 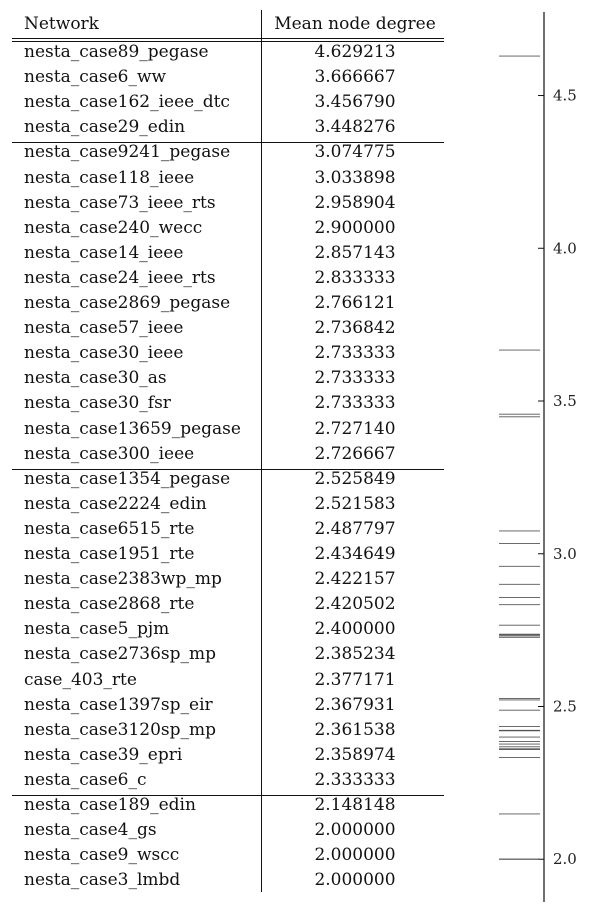 What do you see at coordinates (228, 178) in the screenshot?
I see `table-row: nesta_case118_ieee 3.033898` at bounding box center [228, 178].